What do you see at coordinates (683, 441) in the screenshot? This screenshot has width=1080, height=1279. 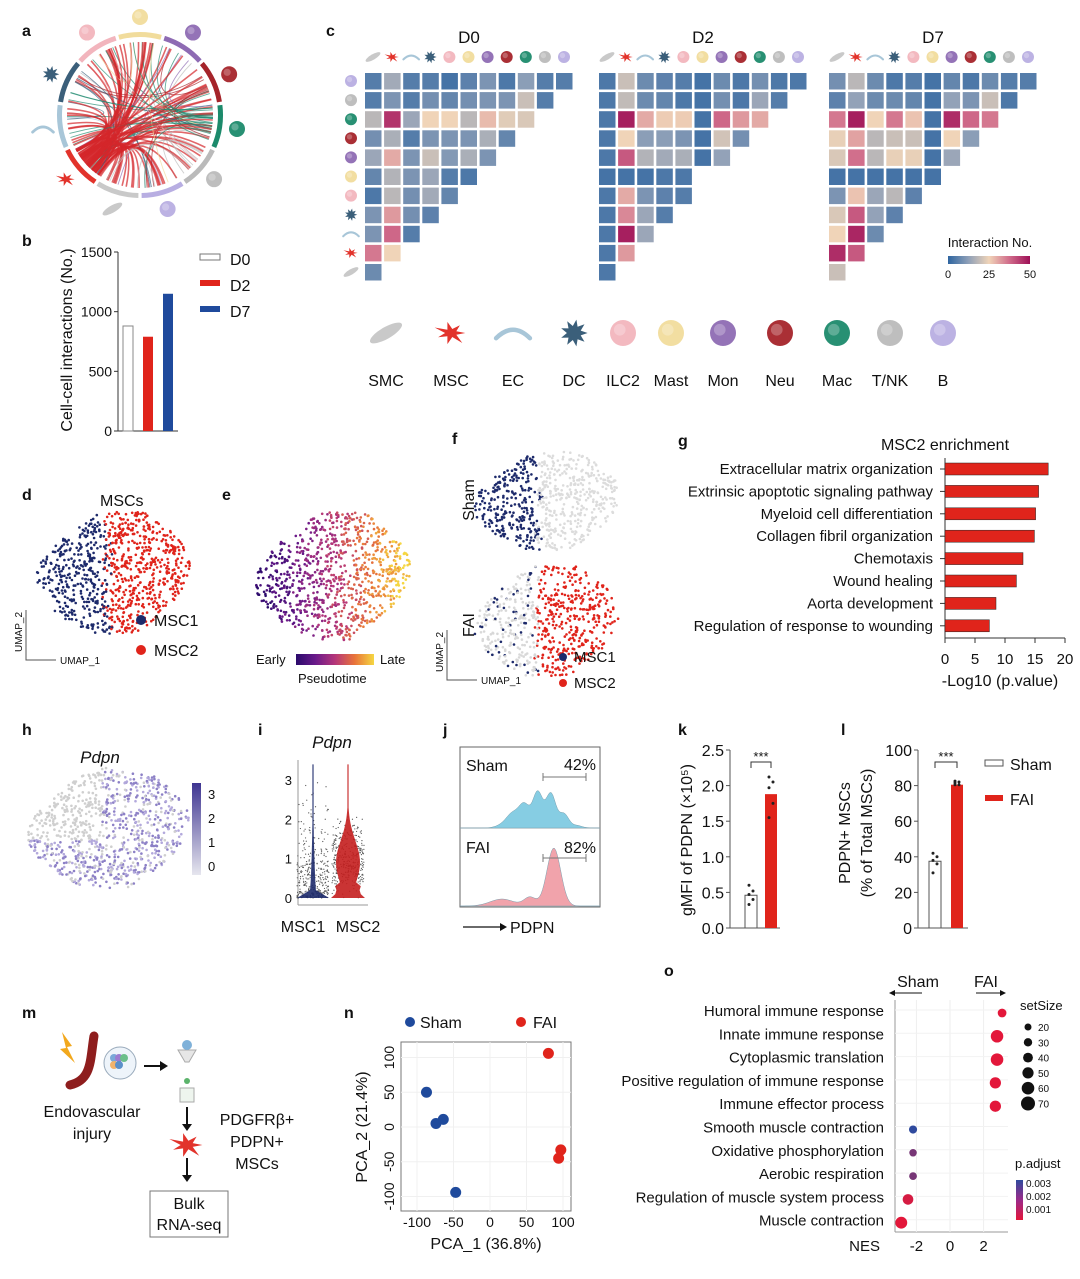 I see `panel-letter-g: g` at bounding box center [683, 441].